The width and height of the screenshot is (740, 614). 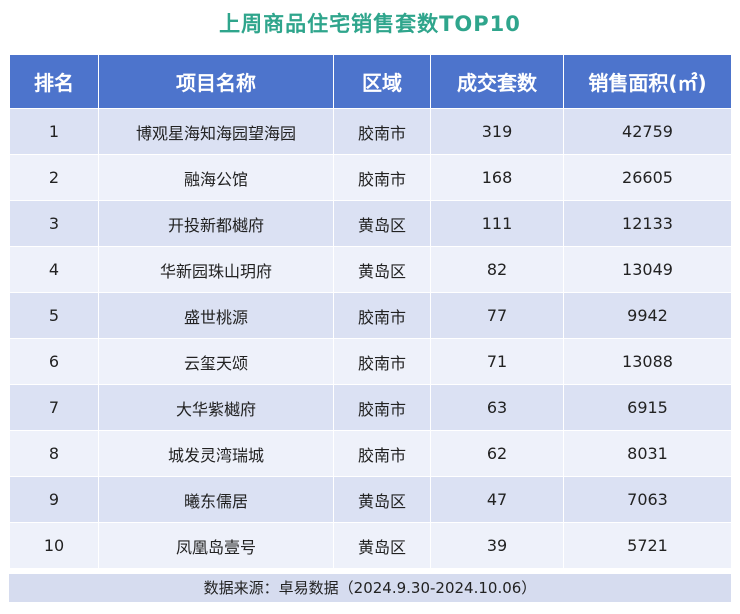 What do you see at coordinates (54, 131) in the screenshot?
I see `cell-rank: 1` at bounding box center [54, 131].